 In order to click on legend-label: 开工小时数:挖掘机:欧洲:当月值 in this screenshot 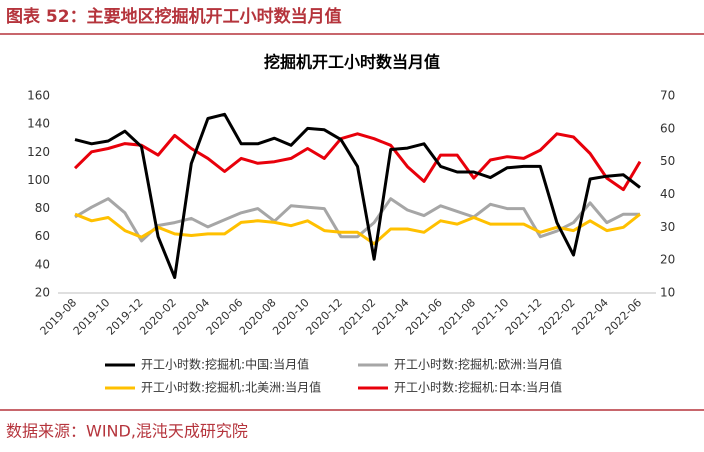, I will do `click(478, 364)`.